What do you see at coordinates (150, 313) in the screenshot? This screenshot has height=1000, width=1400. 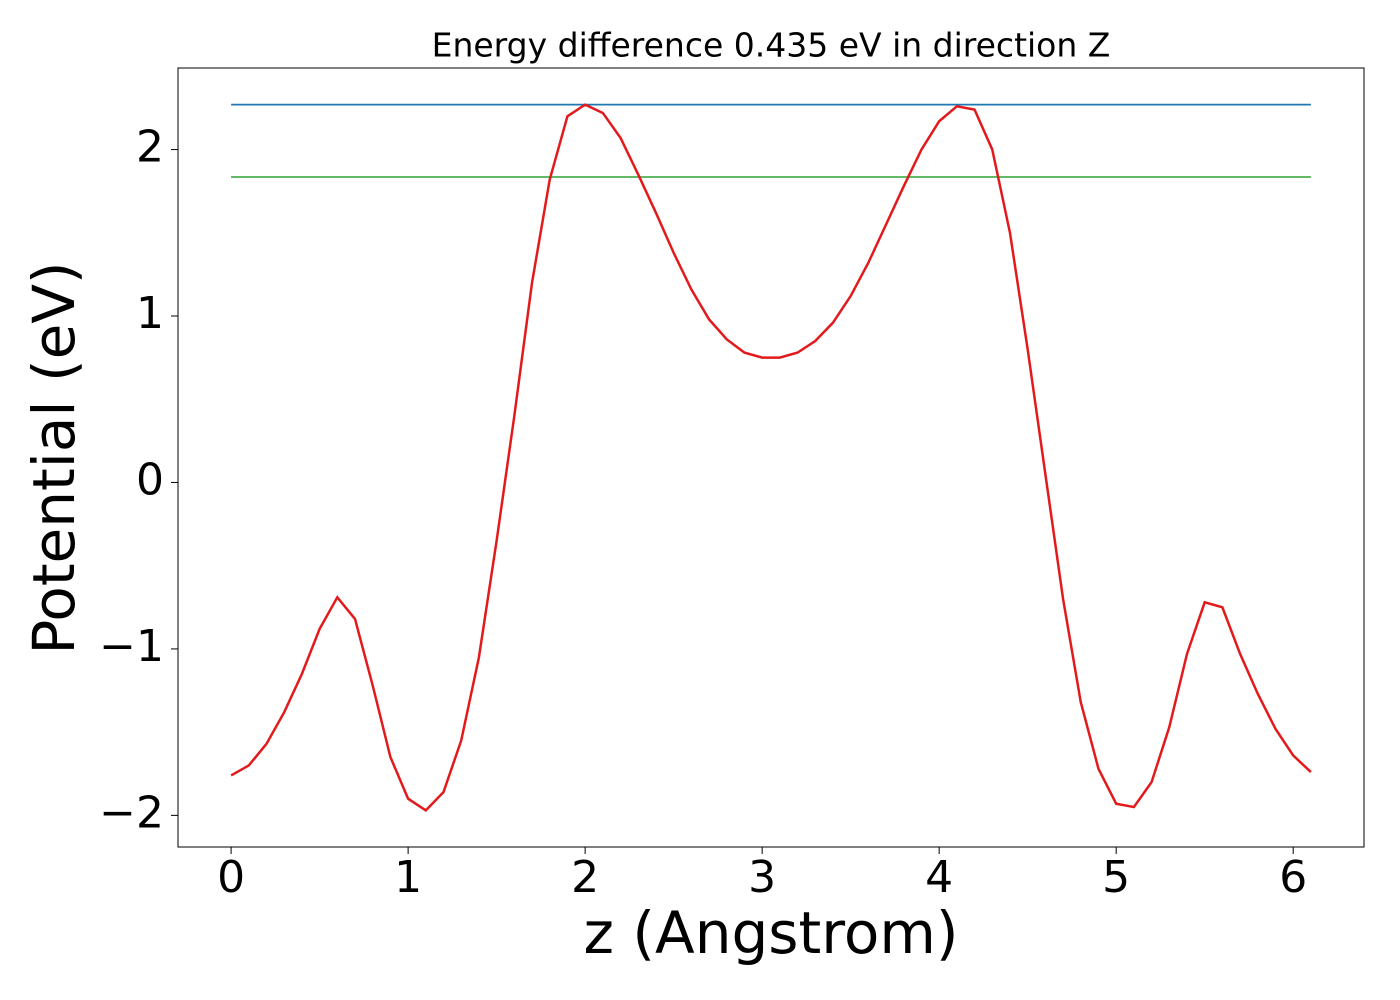 I see `y-tick-label: 1` at bounding box center [150, 313].